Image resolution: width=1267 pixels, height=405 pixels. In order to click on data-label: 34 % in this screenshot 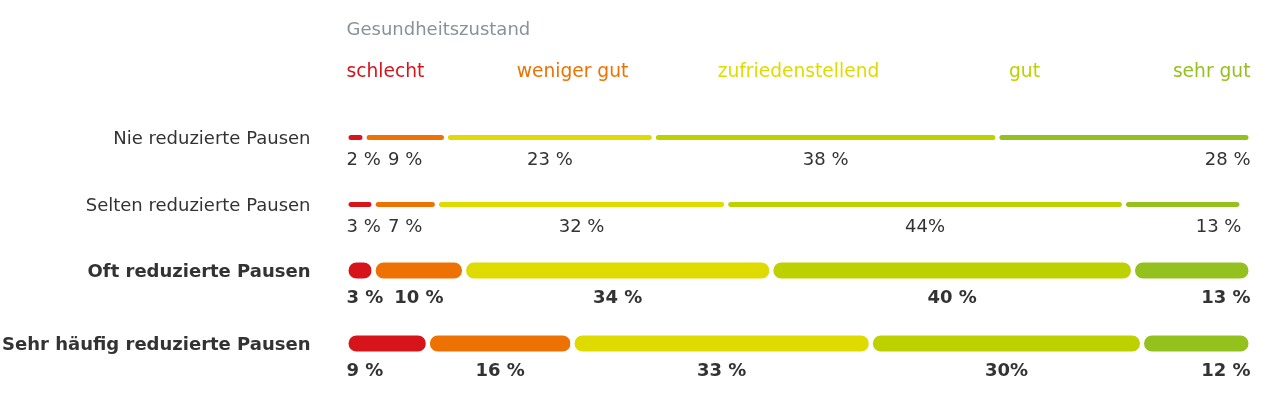, I will do `click(618, 296)`.